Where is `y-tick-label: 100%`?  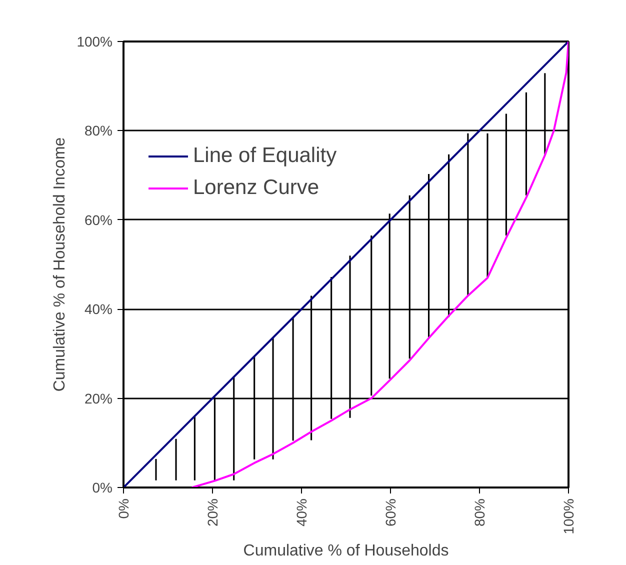 y-tick-label: 100% is located at coordinates (94, 42).